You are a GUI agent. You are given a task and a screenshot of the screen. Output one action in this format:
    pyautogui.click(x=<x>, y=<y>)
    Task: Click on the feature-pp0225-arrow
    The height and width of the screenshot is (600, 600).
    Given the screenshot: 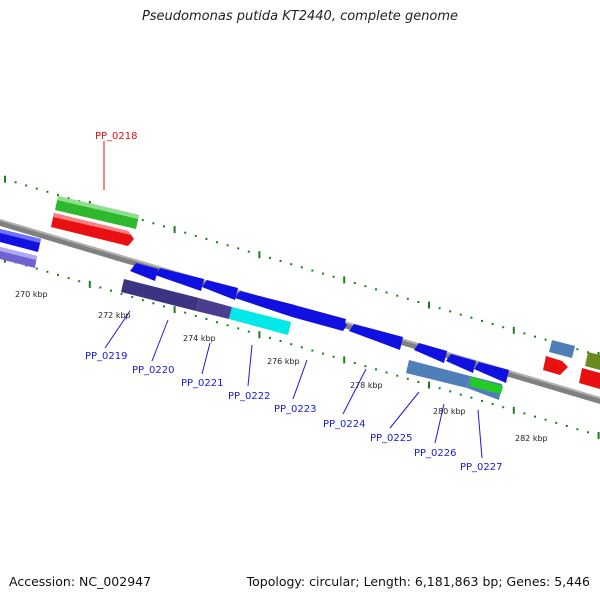 What is the action you would take?
    pyautogui.click(x=430, y=353)
    